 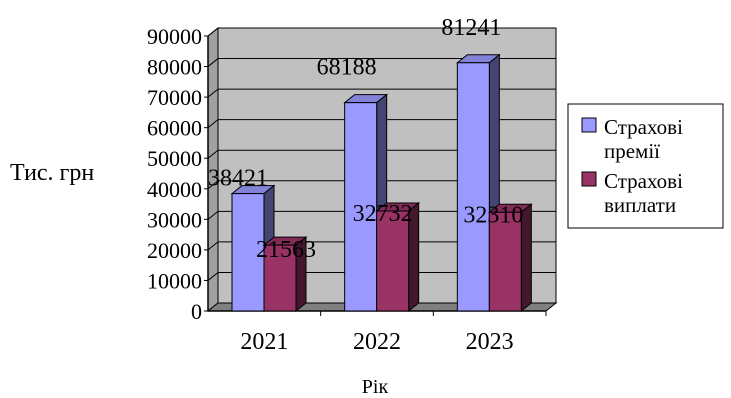 What do you see at coordinates (174, 250) in the screenshot?
I see `y-tick-label: 20000` at bounding box center [174, 250].